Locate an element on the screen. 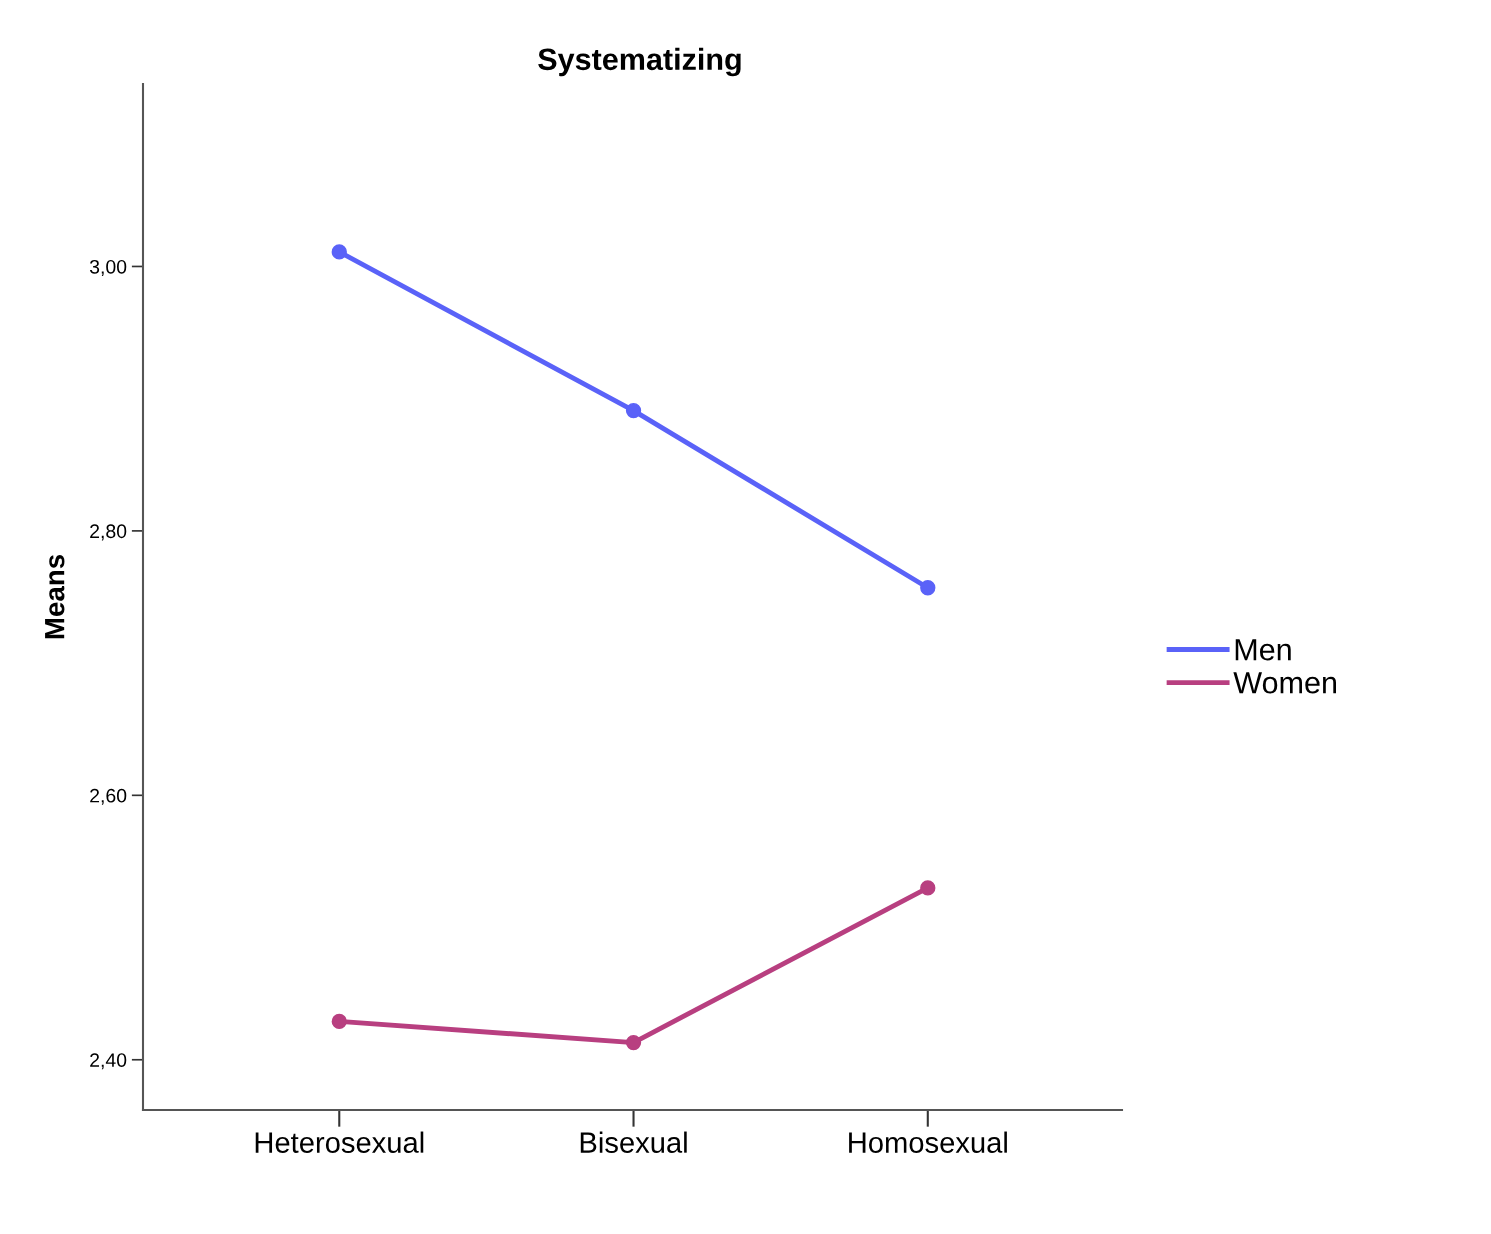  x-tick-label: Heterosexual is located at coordinates (339, 1142).